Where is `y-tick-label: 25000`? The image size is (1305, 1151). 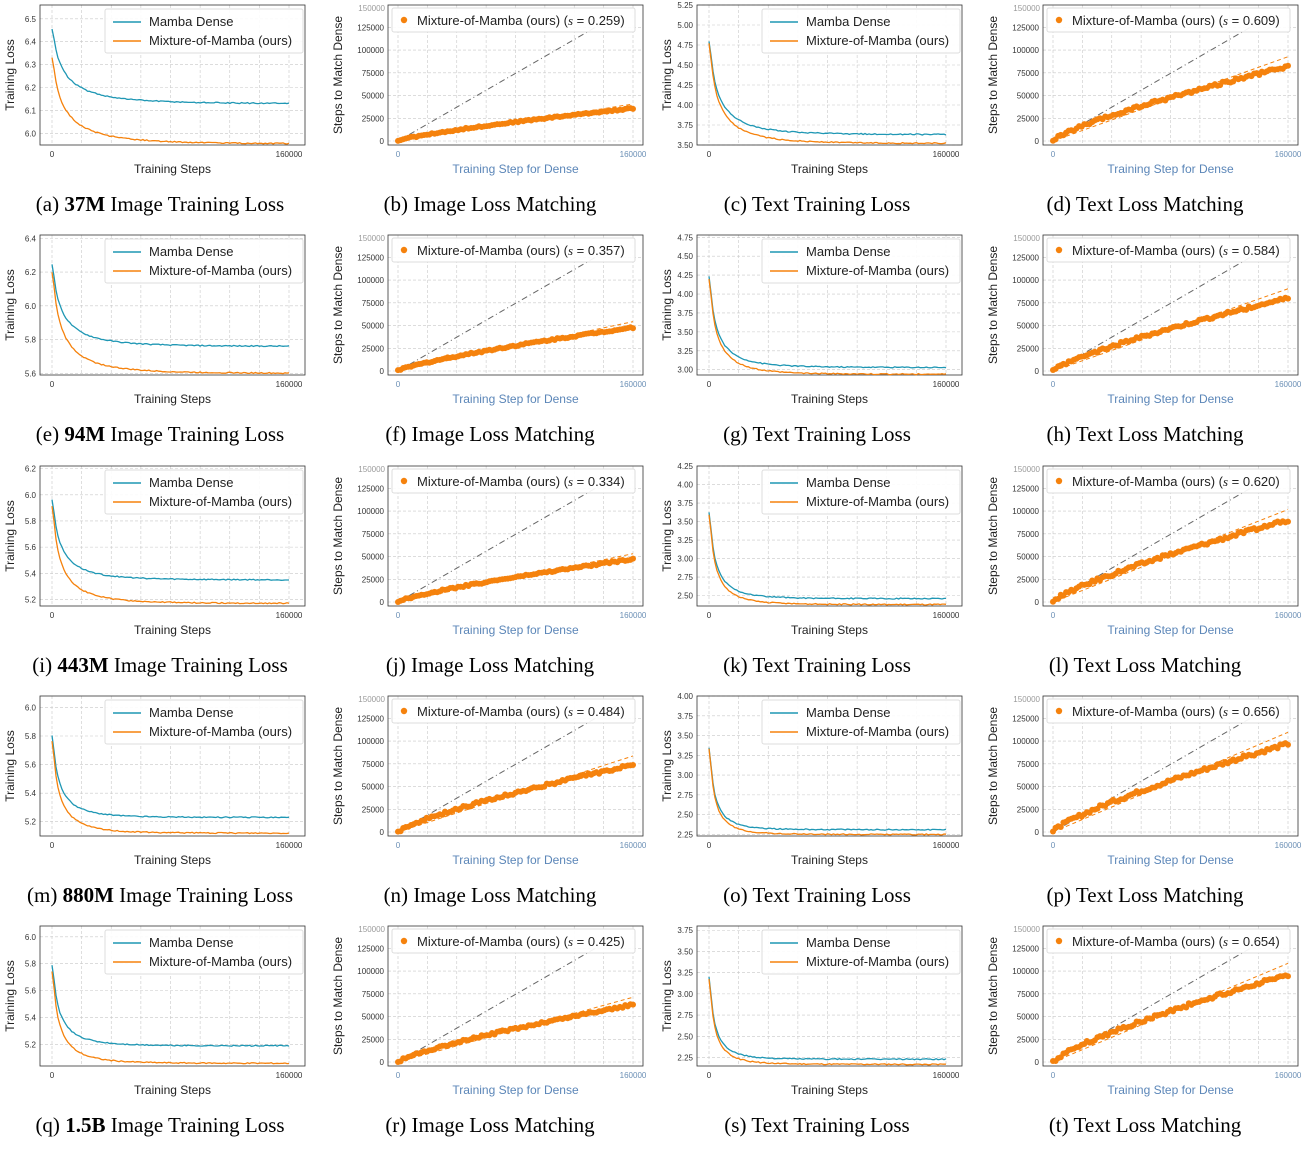 y-tick-label: 25000 is located at coordinates (1028, 348).